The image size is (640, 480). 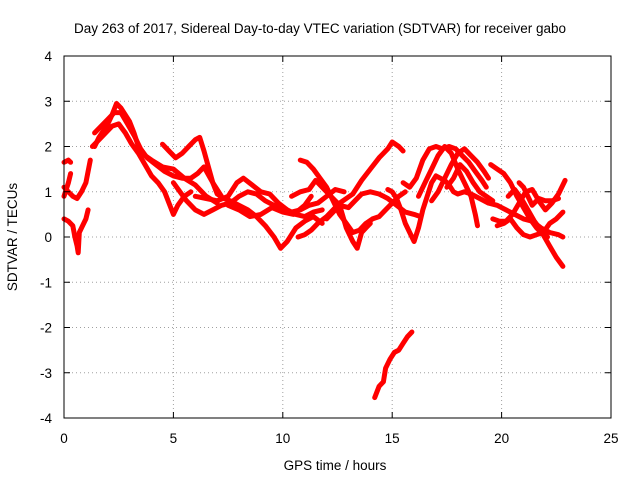 What do you see at coordinates (392, 438) in the screenshot?
I see `x-tick-label: 15` at bounding box center [392, 438].